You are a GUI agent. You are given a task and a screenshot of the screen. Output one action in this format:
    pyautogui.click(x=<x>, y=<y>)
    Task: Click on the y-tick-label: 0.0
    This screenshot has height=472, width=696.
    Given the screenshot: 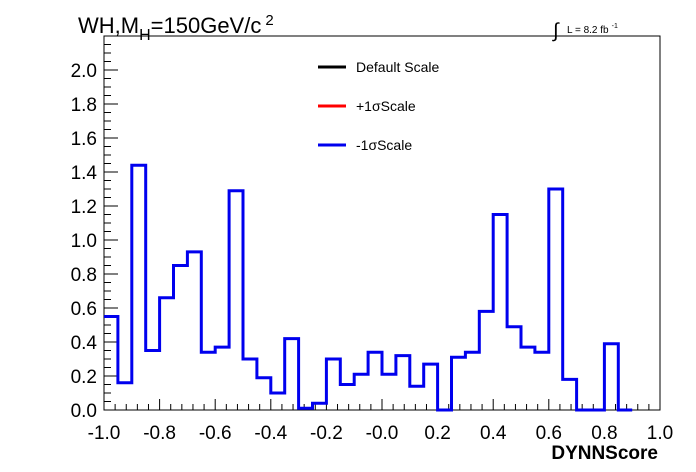 What is the action you would take?
    pyautogui.click(x=84, y=411)
    